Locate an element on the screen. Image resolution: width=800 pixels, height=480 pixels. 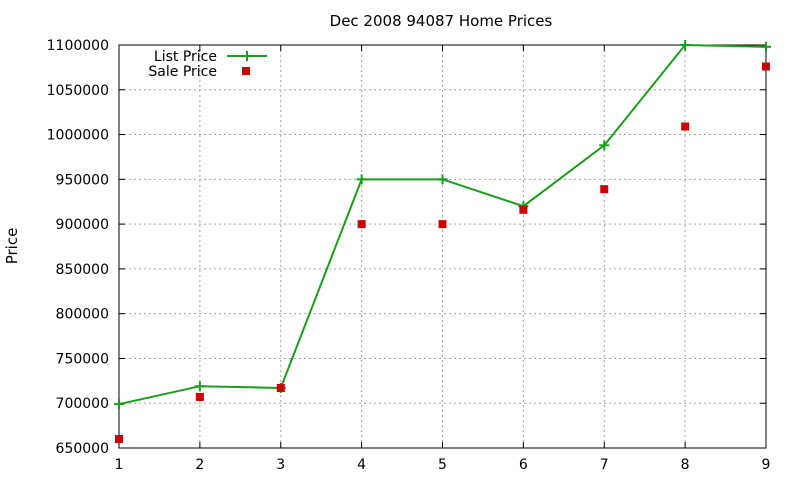
x-tick-label: 6 is located at coordinates (523, 465).